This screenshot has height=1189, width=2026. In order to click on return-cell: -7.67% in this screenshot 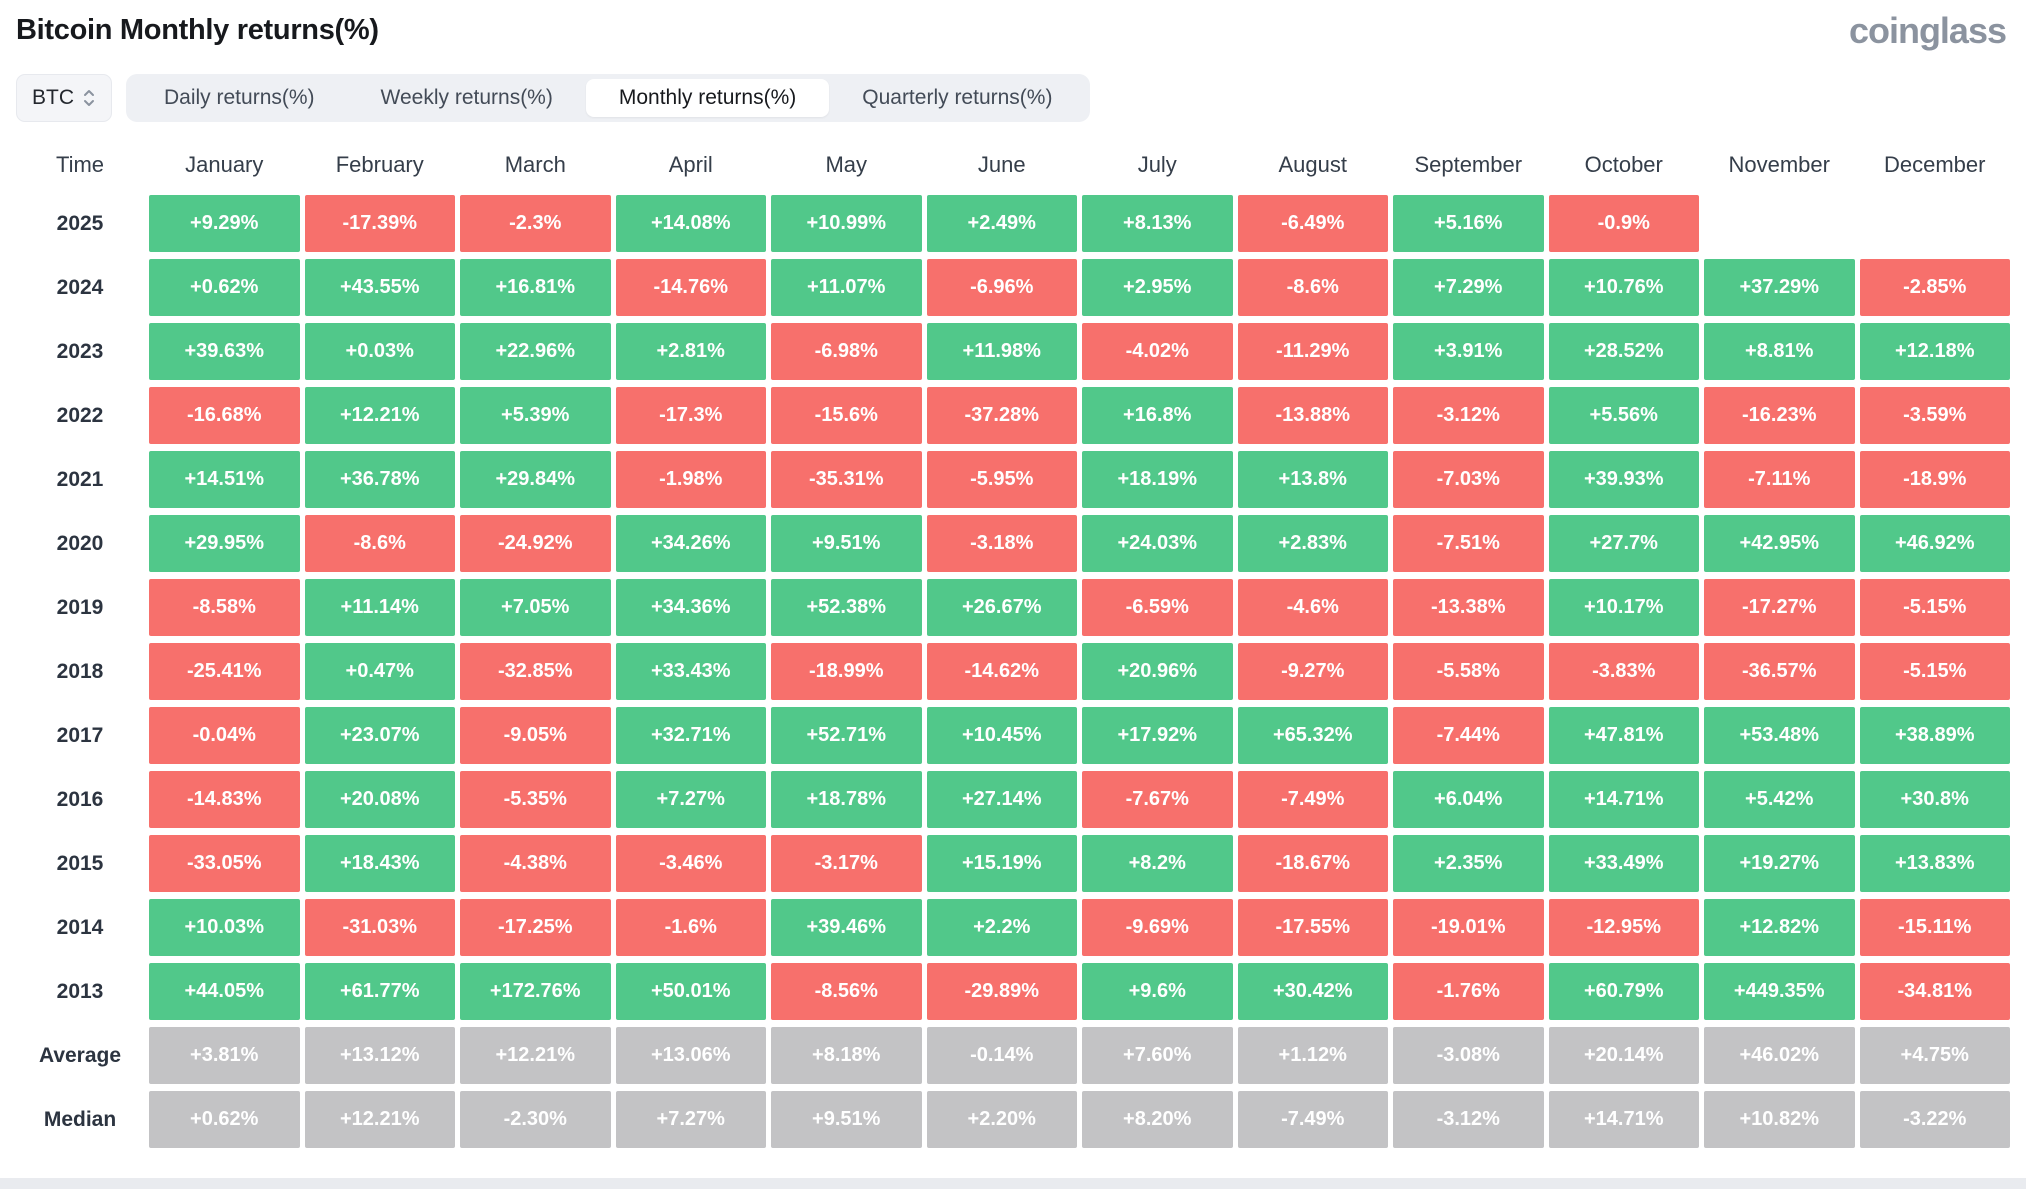, I will do `click(1157, 799)`.